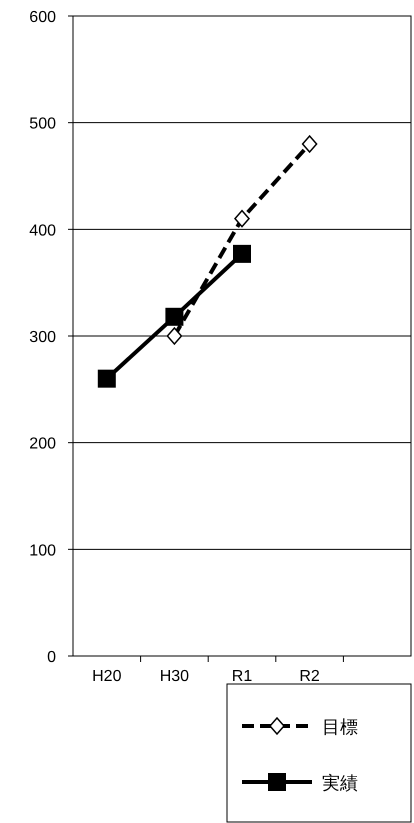  What do you see at coordinates (42, 337) in the screenshot?
I see `y-tick-label: 300` at bounding box center [42, 337].